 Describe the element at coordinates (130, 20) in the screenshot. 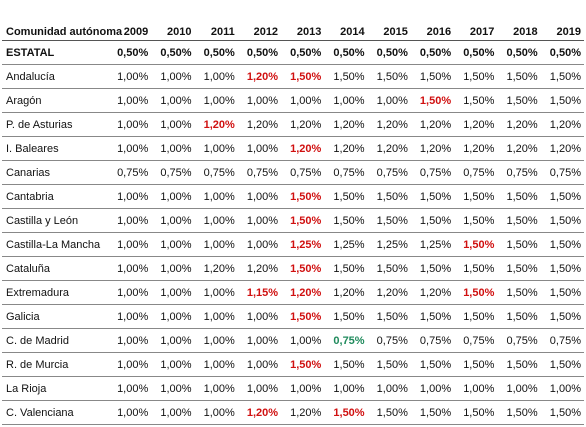

I see `year-header: 2009` at that location.